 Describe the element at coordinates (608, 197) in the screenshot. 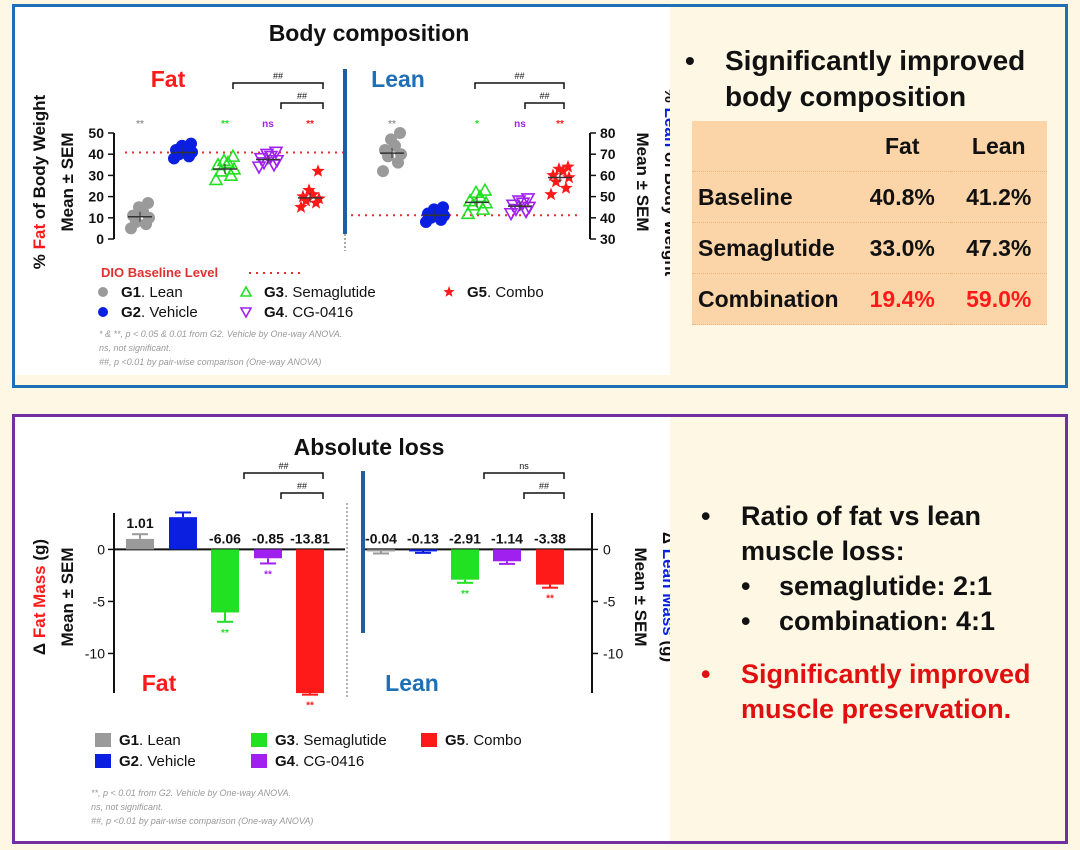

I see `lean-y-tick-label: 50` at that location.